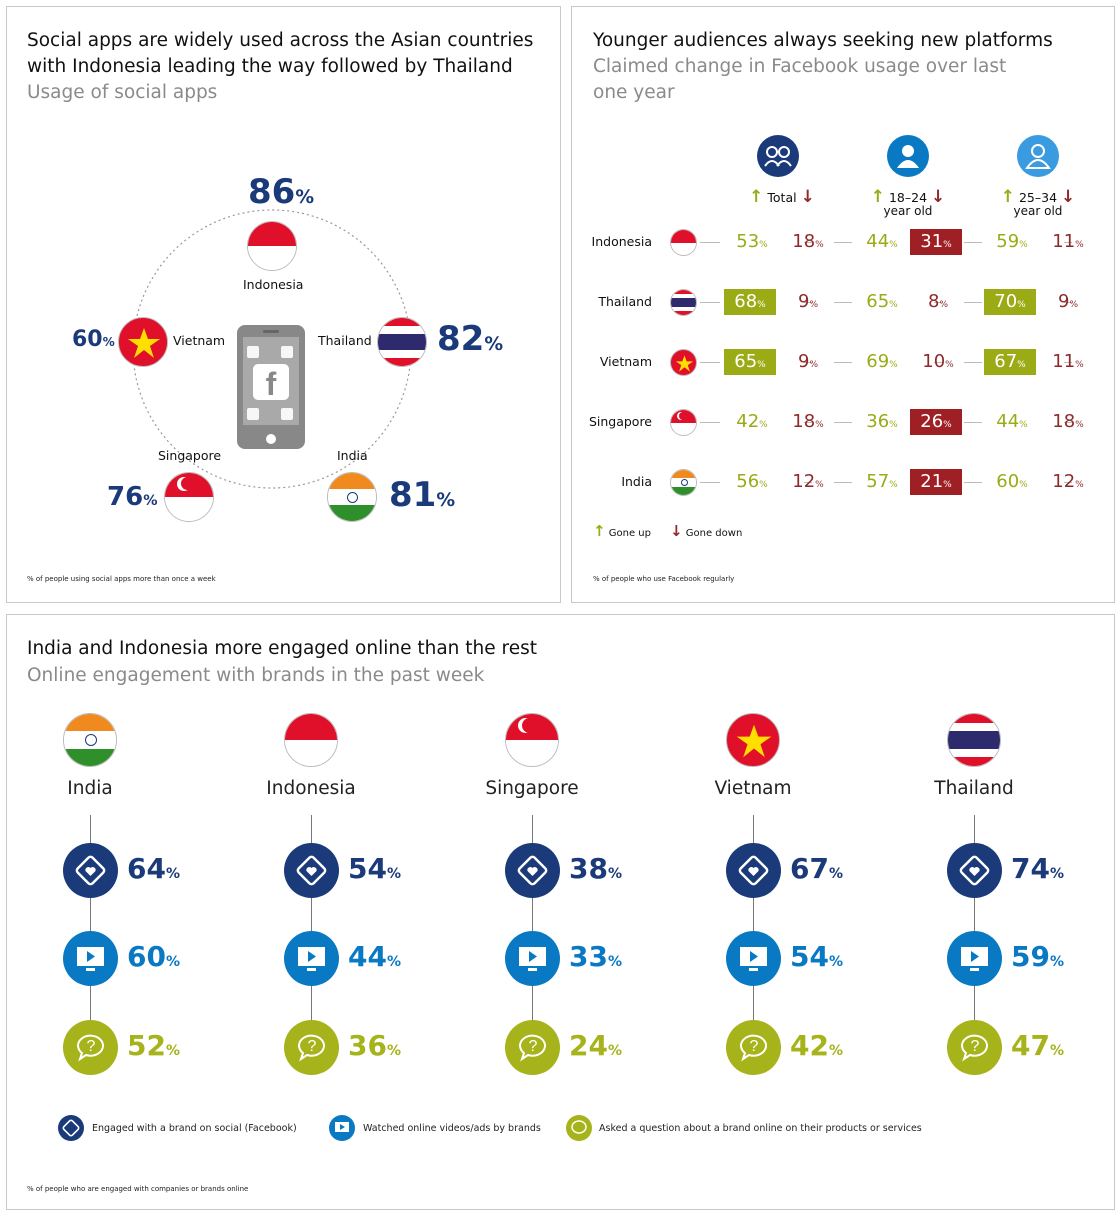  I want to click on value-number: 36, so click(878, 421).